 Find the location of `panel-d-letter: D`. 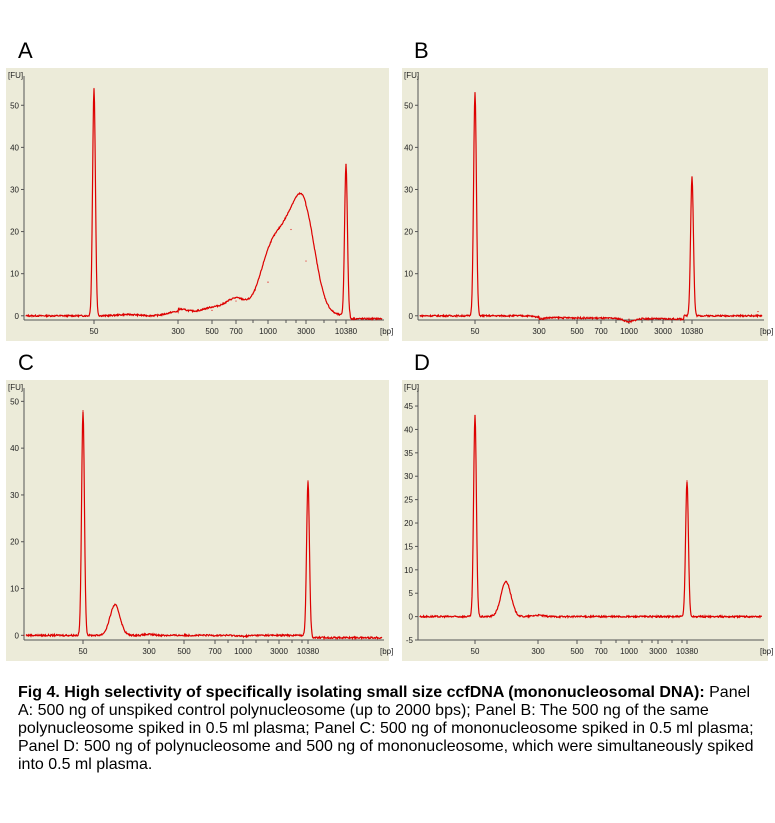

panel-d-letter: D is located at coordinates (422, 362).